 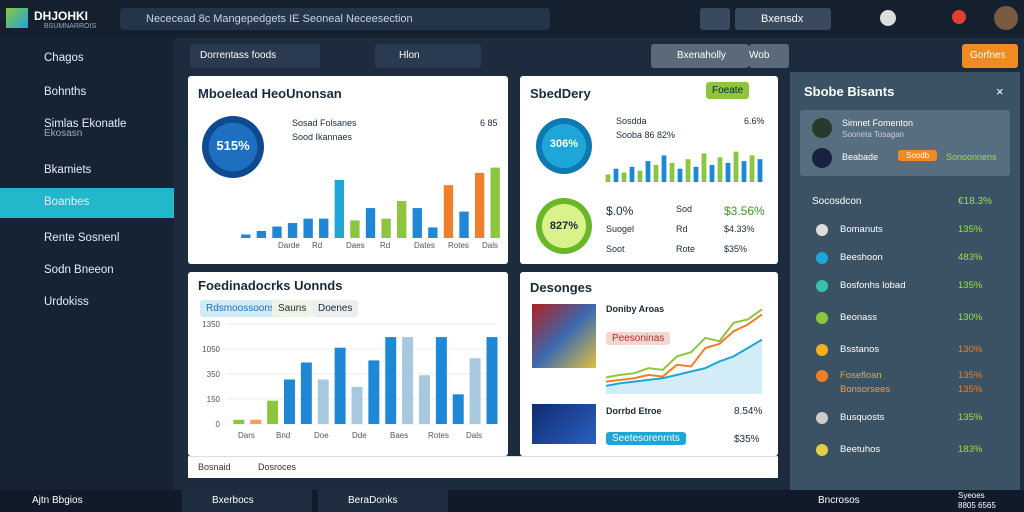 What do you see at coordinates (700, 56) in the screenshot?
I see `select: Bxenaholly` at bounding box center [700, 56].